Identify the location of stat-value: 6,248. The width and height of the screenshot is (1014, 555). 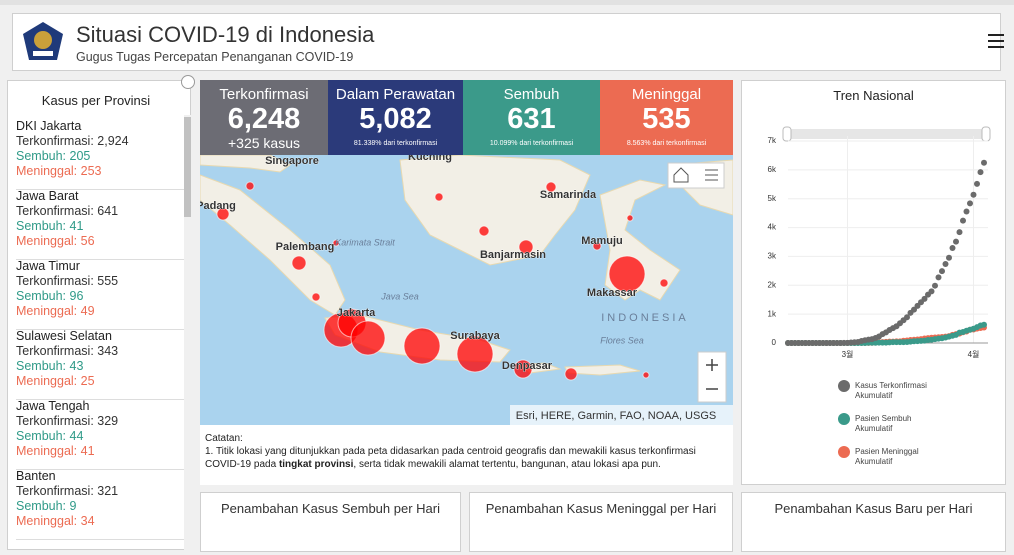
(264, 119).